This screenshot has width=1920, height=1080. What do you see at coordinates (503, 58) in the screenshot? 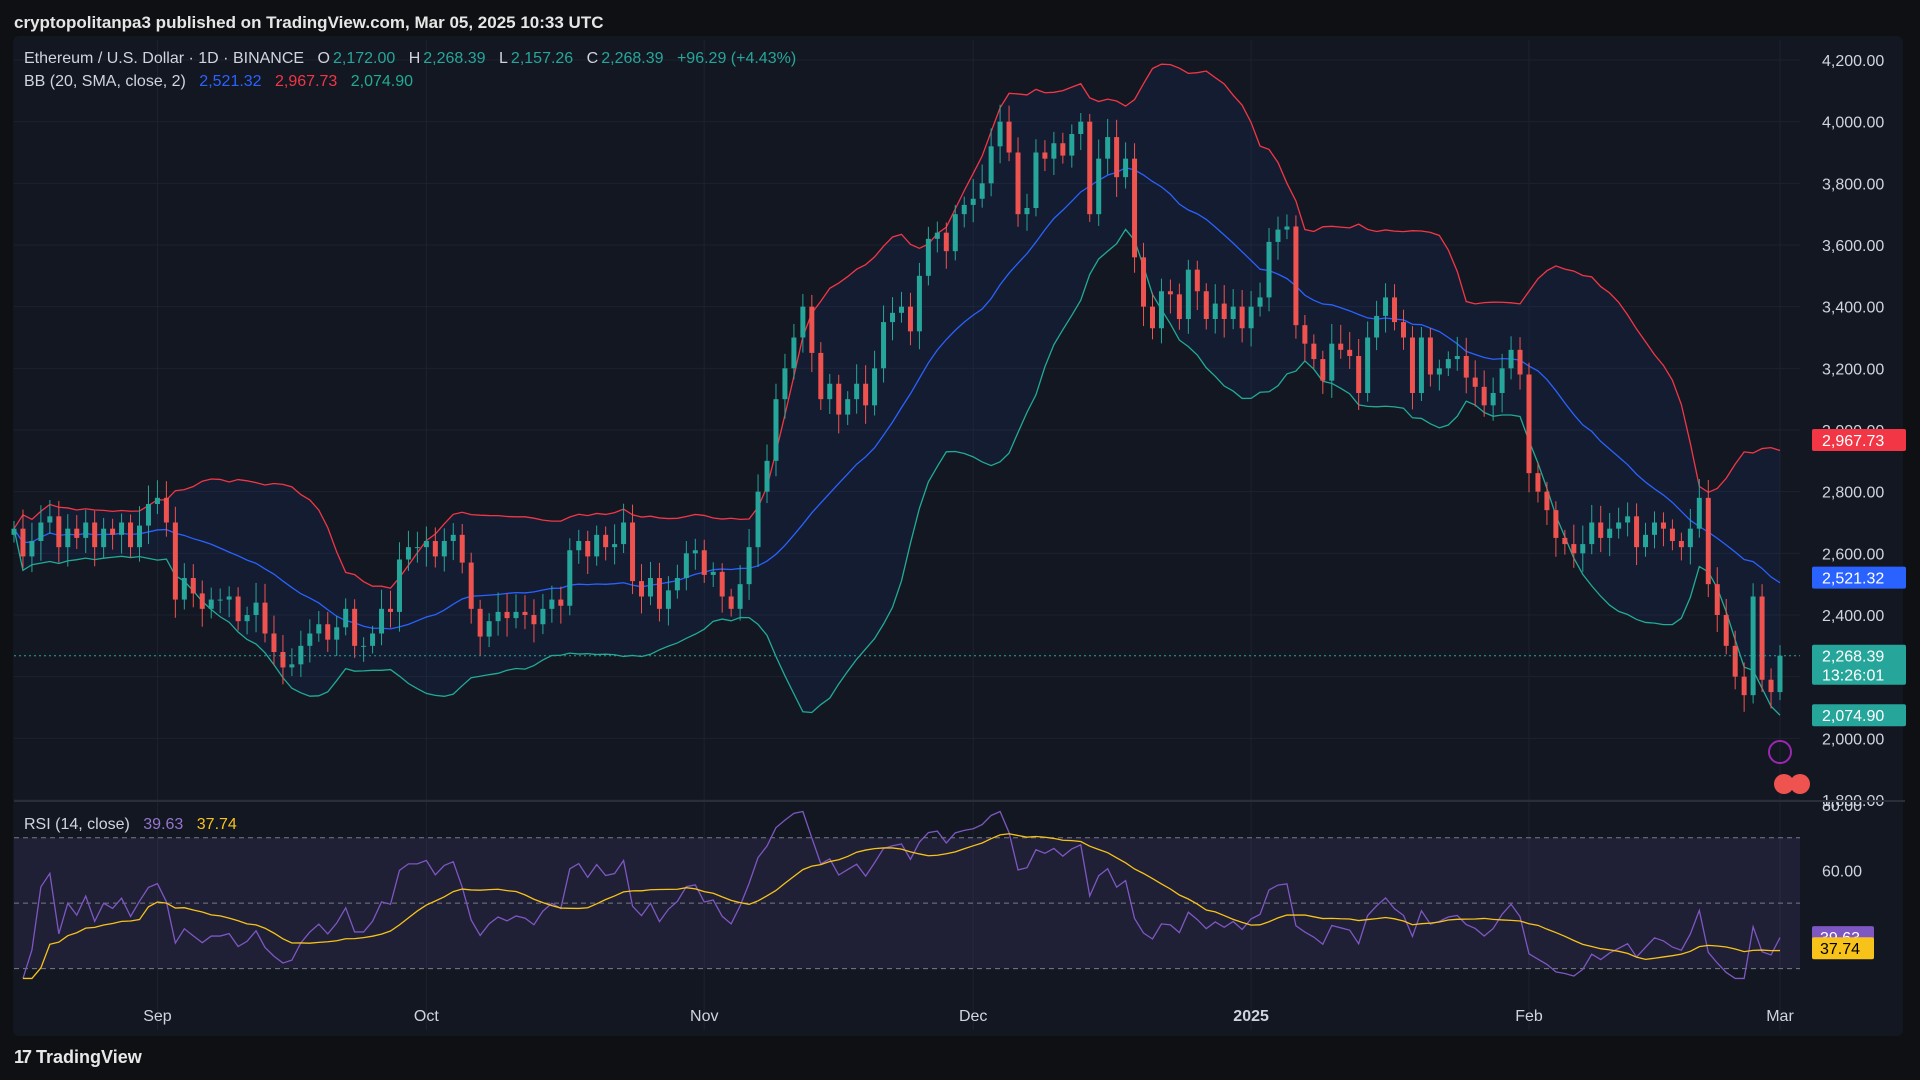
I see `low-label: L` at bounding box center [503, 58].